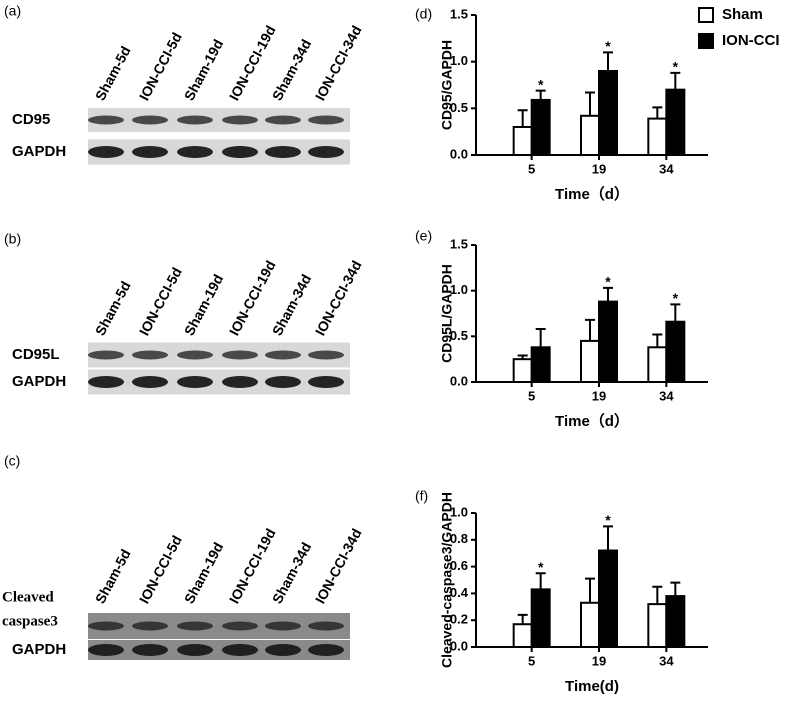 The image size is (795, 712). Describe the element at coordinates (459, 289) in the screenshot. I see `y-tick-label: 1.0` at that location.